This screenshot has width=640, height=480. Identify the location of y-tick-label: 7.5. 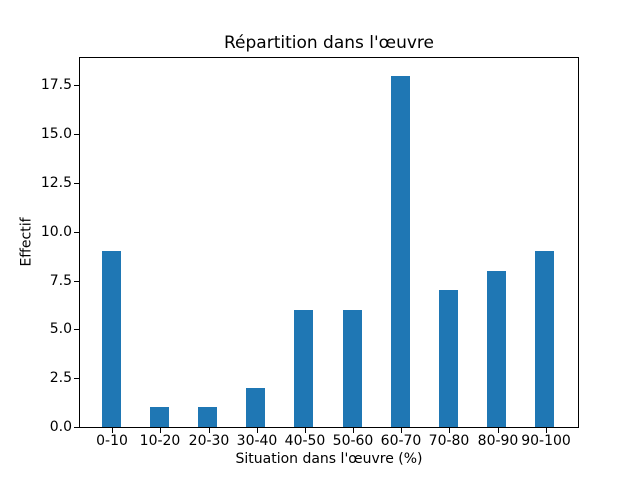
(60, 281).